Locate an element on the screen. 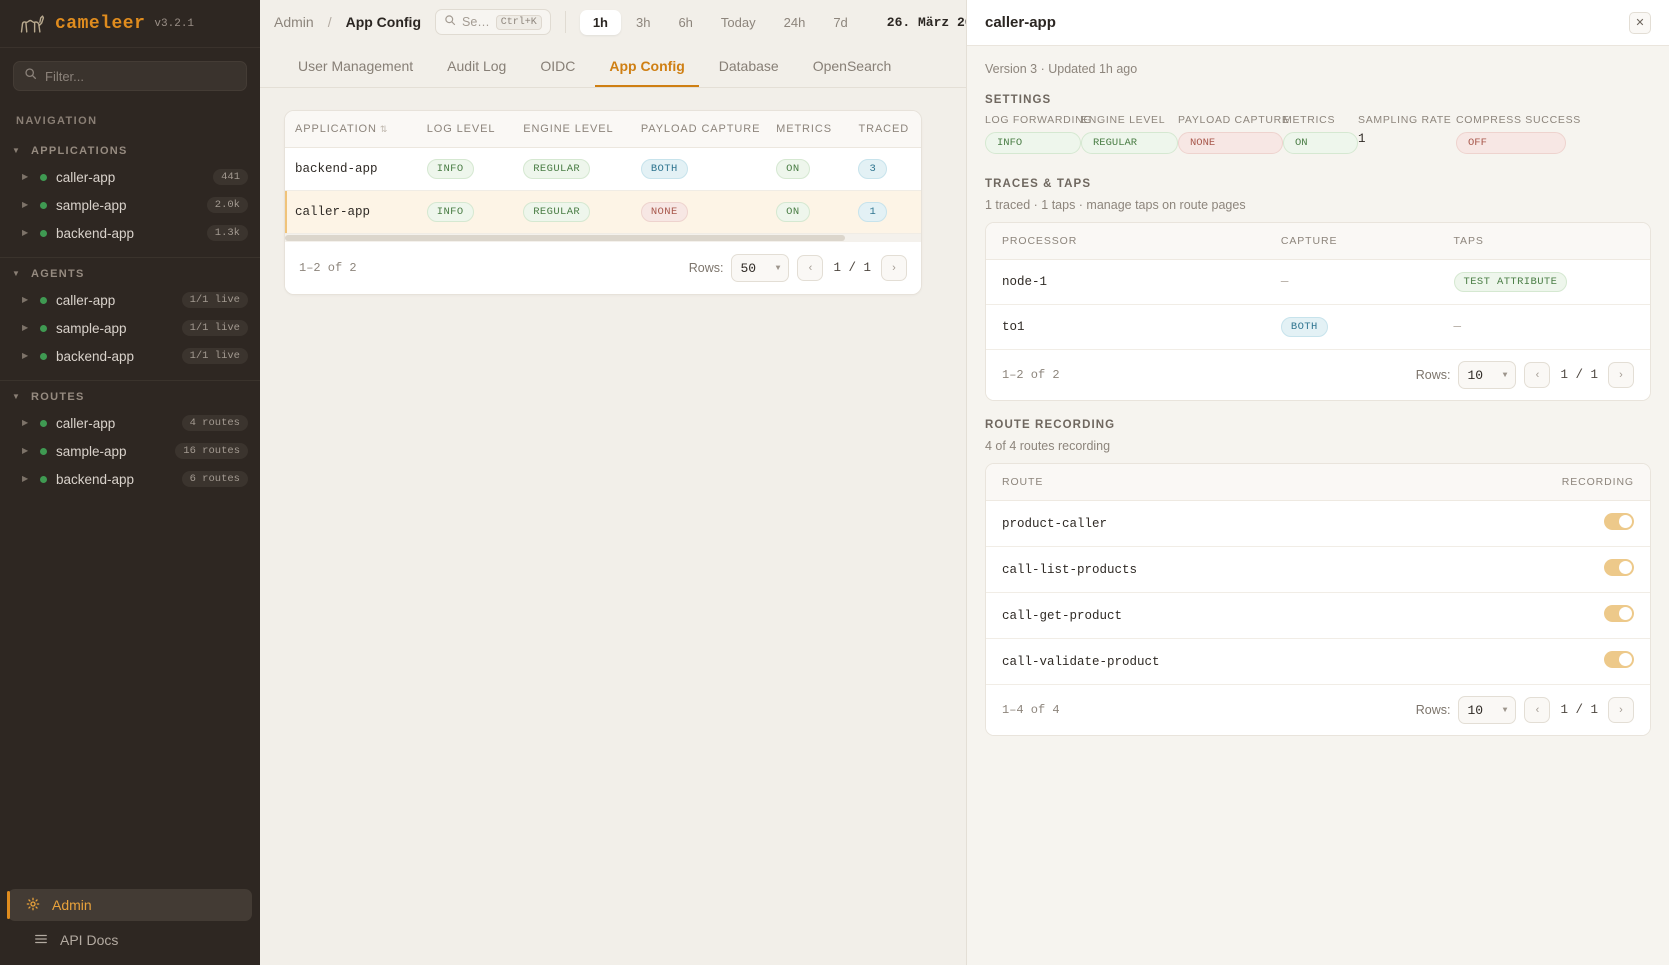 This screenshot has height=965, width=1669. sidebar-item-app-backend-app: ▶ backend-app 1.3k is located at coordinates (130, 233).